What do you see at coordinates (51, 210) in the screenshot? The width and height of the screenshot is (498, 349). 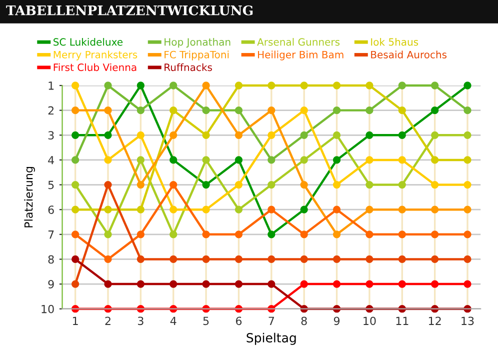 I see `y-tick-label: 6` at bounding box center [51, 210].